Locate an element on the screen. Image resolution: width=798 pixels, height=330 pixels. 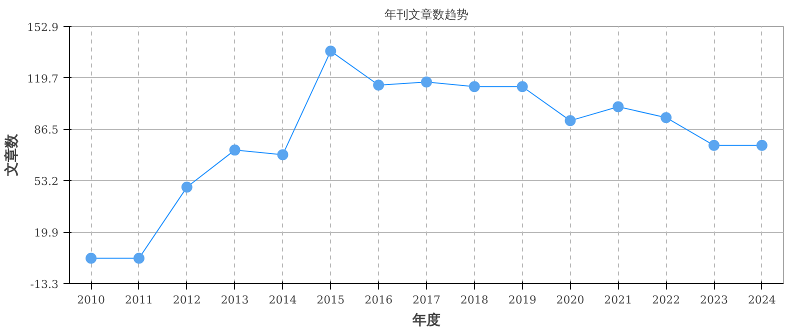
x-tick-label: 2022 is located at coordinates (666, 300).